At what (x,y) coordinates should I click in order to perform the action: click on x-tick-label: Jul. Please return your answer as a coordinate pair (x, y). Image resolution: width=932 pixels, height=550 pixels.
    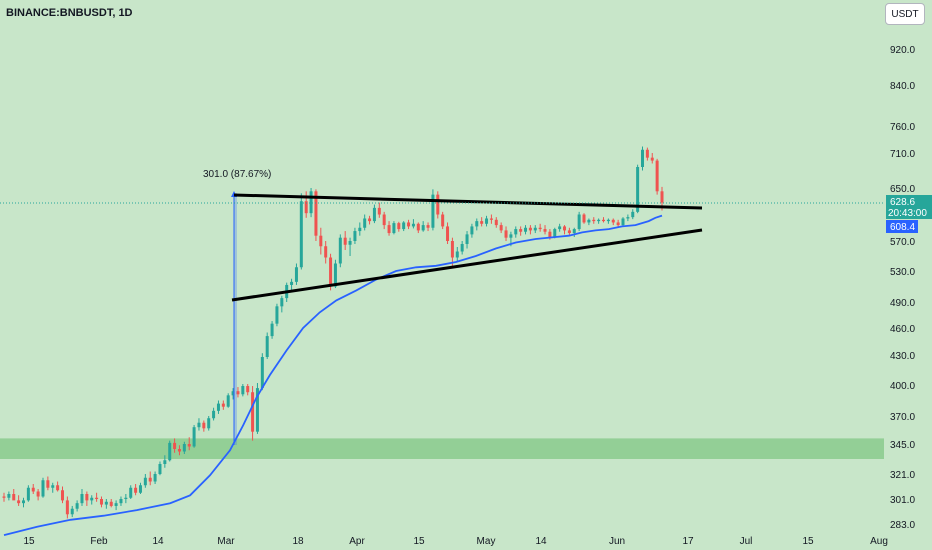
    Looking at the image, I should click on (746, 541).